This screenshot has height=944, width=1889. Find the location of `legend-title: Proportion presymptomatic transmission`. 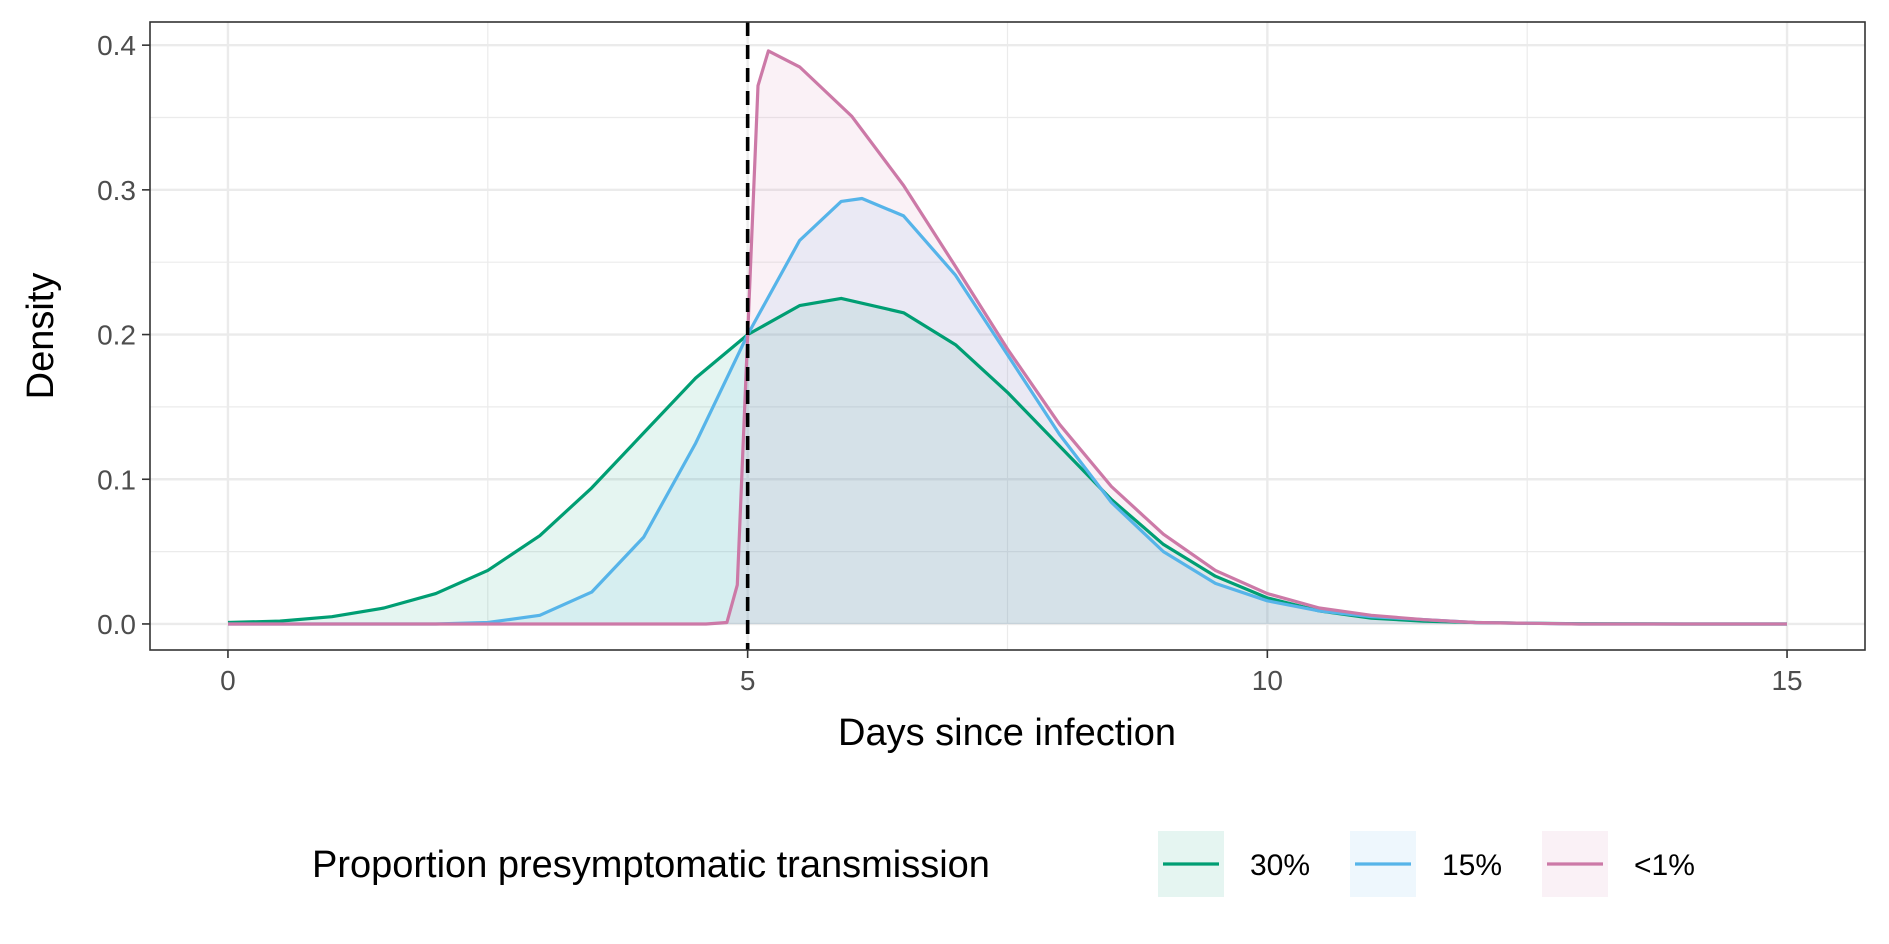

legend-title: Proportion presymptomatic transmission is located at coordinates (651, 865).